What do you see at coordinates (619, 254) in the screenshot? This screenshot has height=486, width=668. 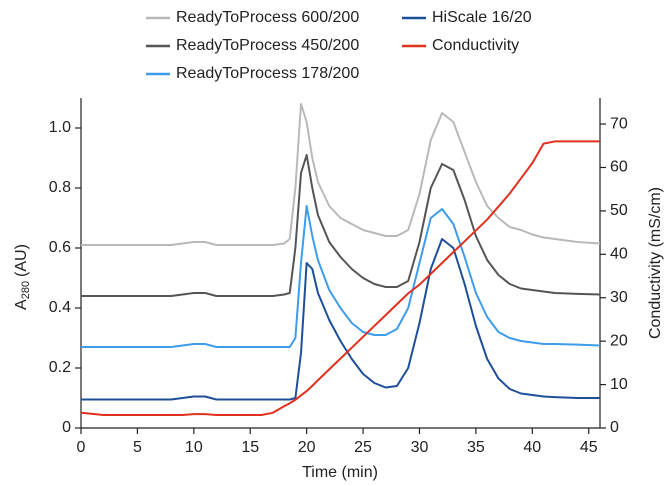 I see `y2-tick-label: 40` at bounding box center [619, 254].